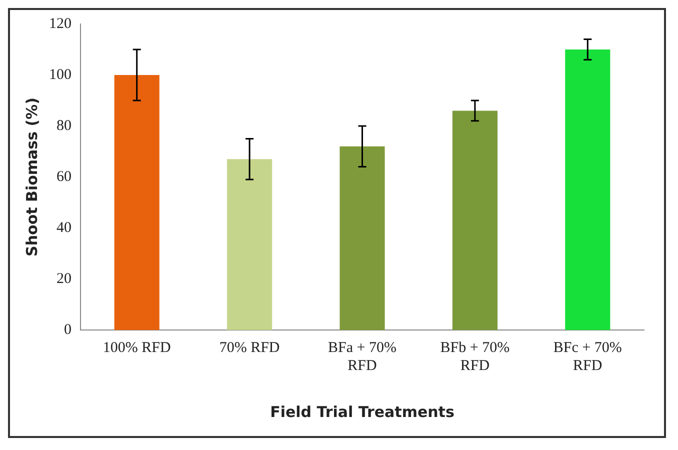 The height and width of the screenshot is (450, 678). Describe the element at coordinates (68, 330) in the screenshot. I see `y-tick-label: 0` at that location.